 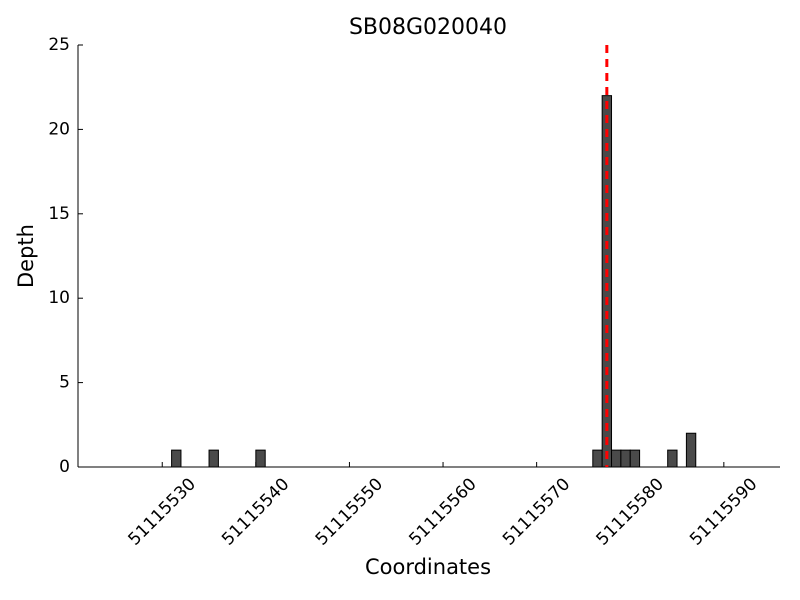 What do you see at coordinates (428, 27) in the screenshot?
I see `chart-title: SB08G020040` at bounding box center [428, 27].